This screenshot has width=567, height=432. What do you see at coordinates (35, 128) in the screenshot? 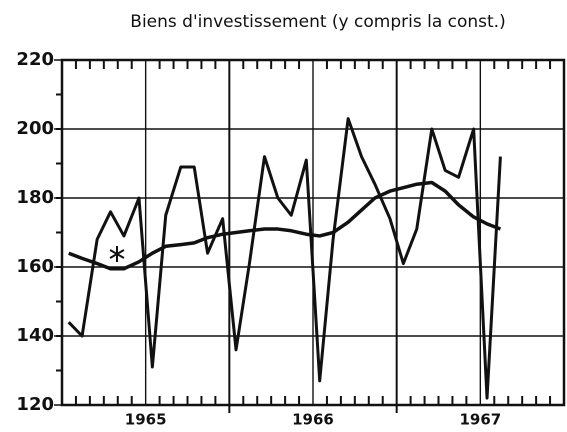
I see `y-tick-label: 200` at bounding box center [35, 128].